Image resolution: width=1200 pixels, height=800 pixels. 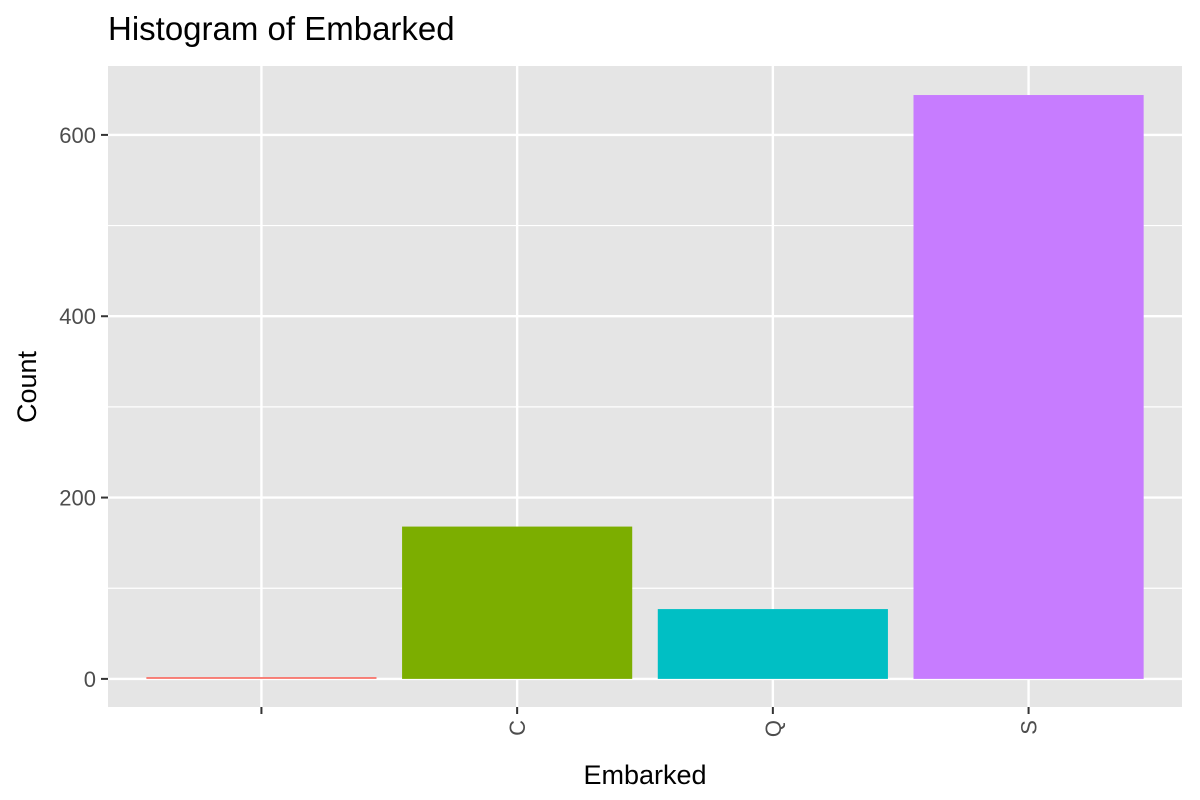 What do you see at coordinates (517, 728) in the screenshot?
I see `x-tick-label: C` at bounding box center [517, 728].